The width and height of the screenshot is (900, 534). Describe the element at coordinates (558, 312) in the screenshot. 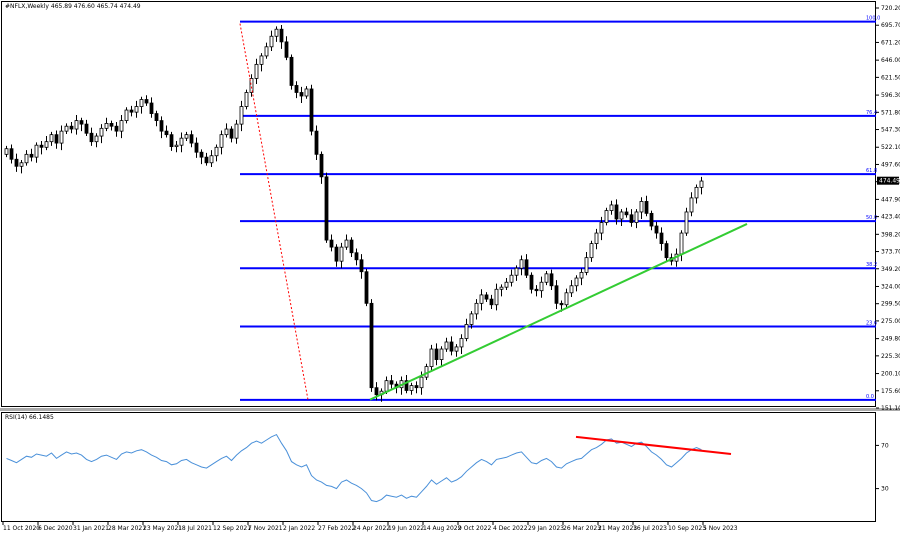

I see `support-trendline` at that location.